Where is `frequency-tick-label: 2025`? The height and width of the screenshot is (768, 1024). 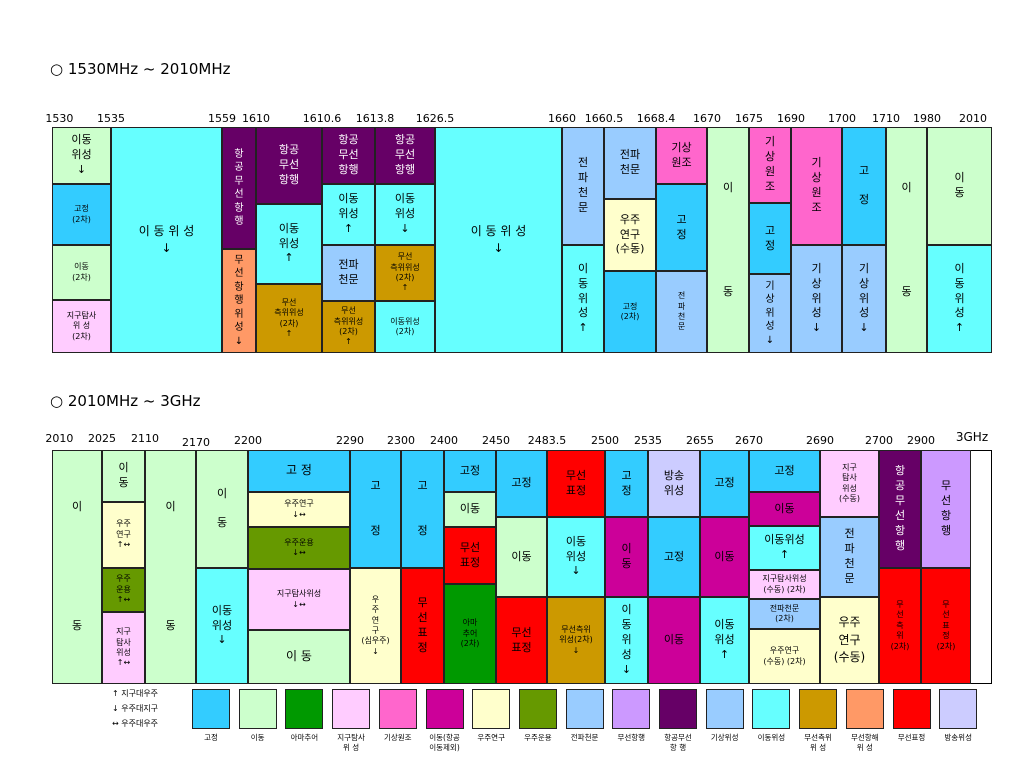 frequency-tick-label: 2025 is located at coordinates (102, 438).